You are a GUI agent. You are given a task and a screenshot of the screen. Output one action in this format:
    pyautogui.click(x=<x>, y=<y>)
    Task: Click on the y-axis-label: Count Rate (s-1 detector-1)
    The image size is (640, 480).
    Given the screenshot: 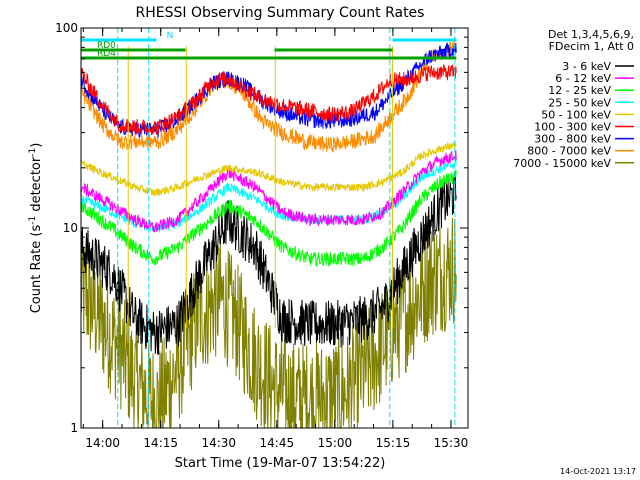 What is the action you would take?
    pyautogui.click(x=36, y=228)
    